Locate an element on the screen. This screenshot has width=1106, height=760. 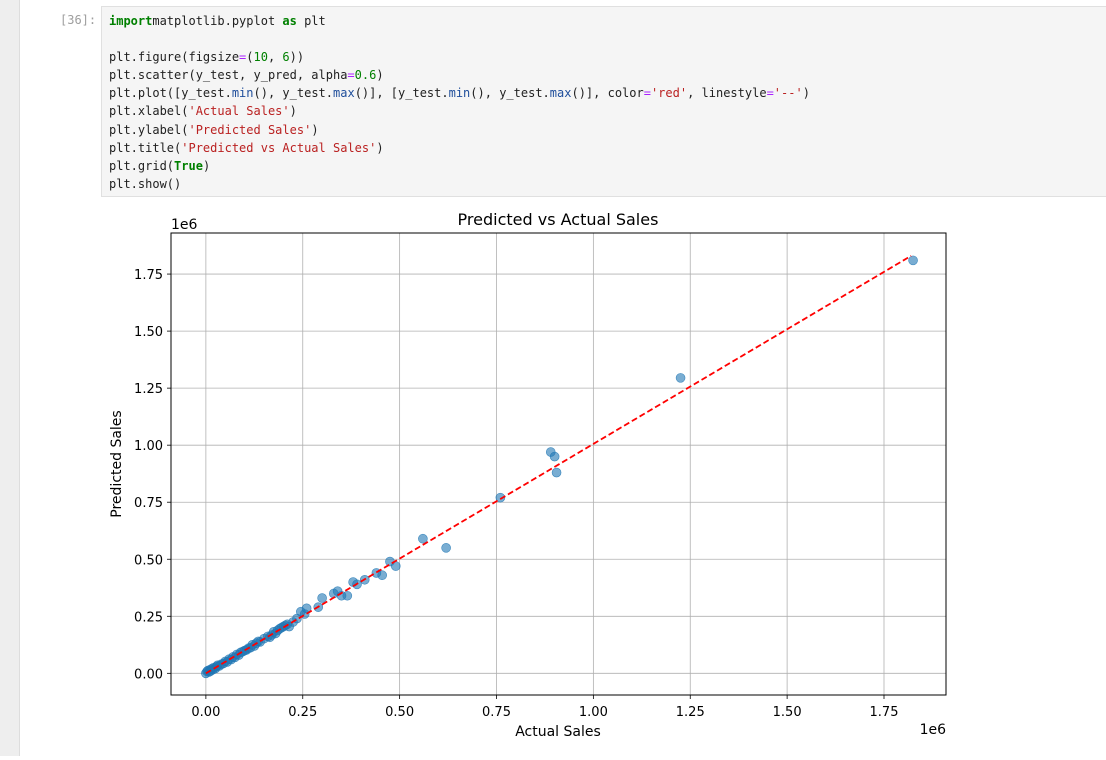
code-line: plt.grid(True) is located at coordinates (160, 165).